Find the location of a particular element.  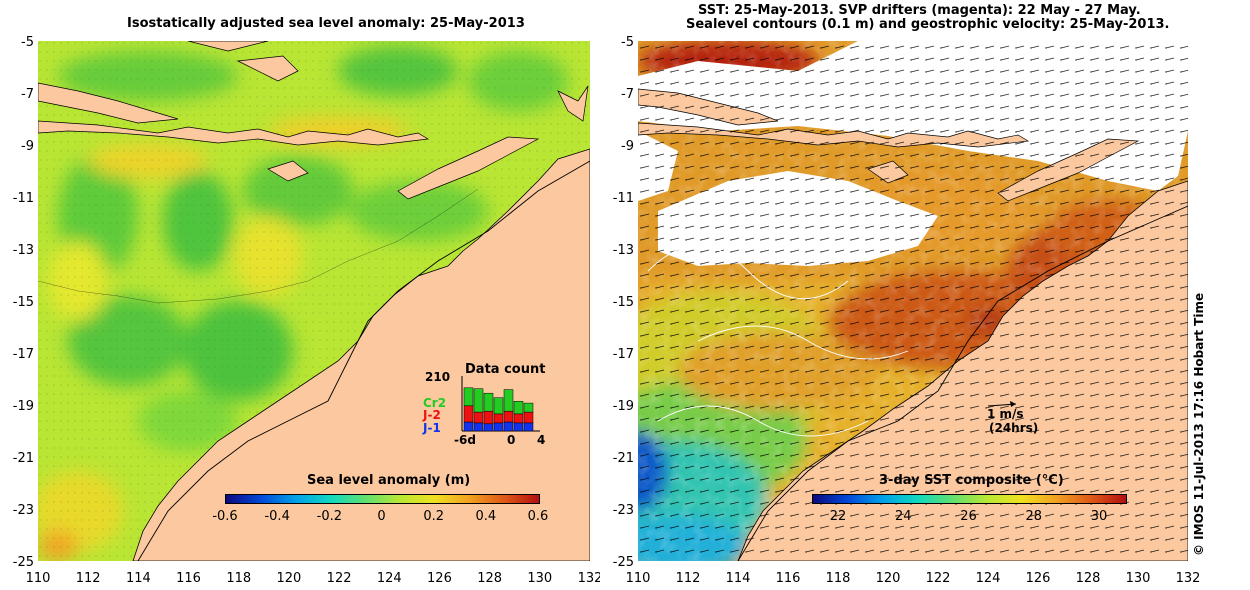

colorbar-tick-label: 28 is located at coordinates (1034, 516).